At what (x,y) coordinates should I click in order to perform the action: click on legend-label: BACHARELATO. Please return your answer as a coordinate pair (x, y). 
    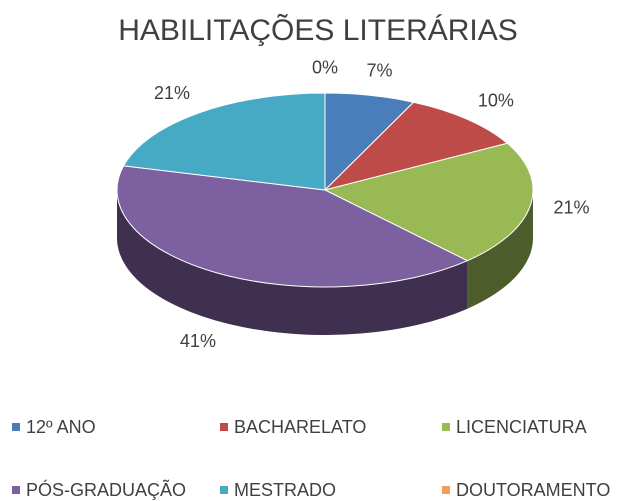
    Looking at the image, I should click on (300, 427).